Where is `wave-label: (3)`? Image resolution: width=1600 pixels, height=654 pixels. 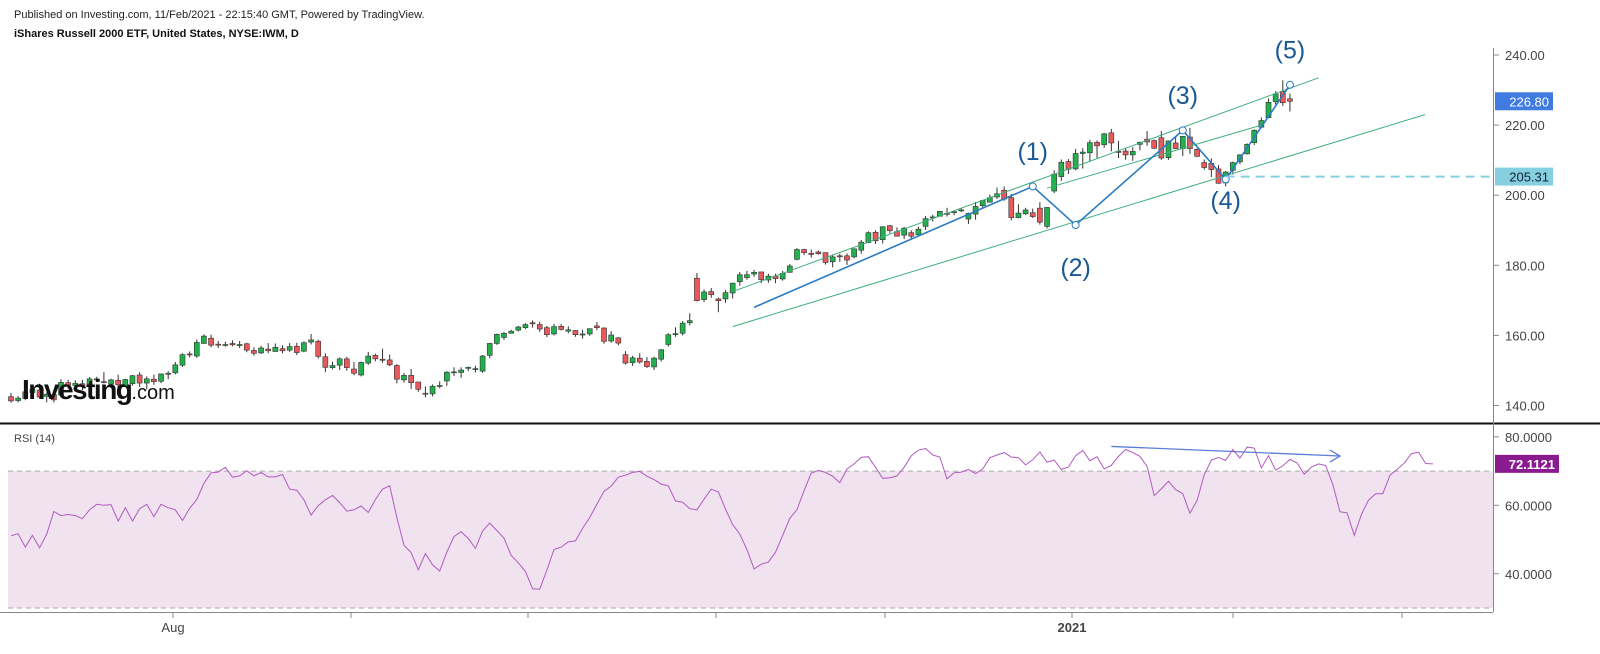
wave-label: (3) is located at coordinates (1182, 96).